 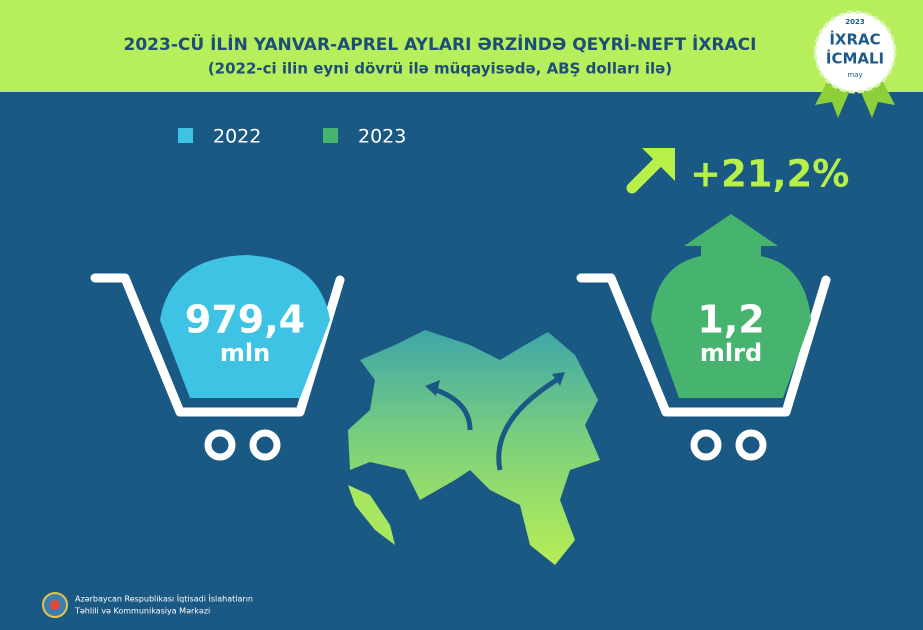 I want to click on item-unit: mln, so click(x=245, y=353).